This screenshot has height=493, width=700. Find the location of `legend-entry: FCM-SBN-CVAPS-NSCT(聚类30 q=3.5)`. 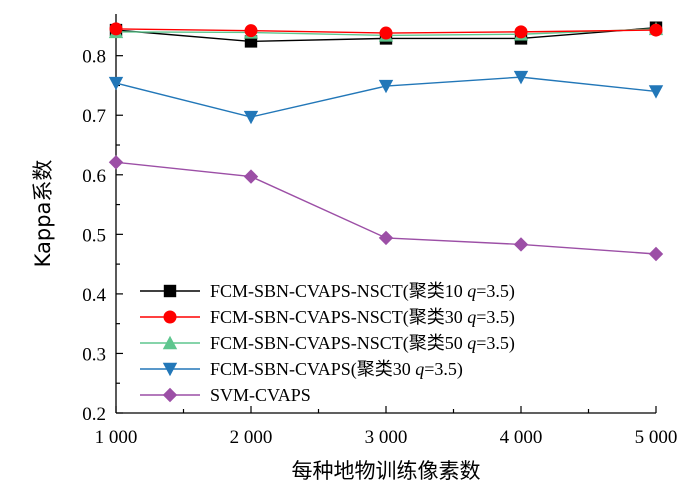

legend-entry: FCM-SBN-CVAPS-NSCT(聚类30 q=3.5) is located at coordinates (327, 317).